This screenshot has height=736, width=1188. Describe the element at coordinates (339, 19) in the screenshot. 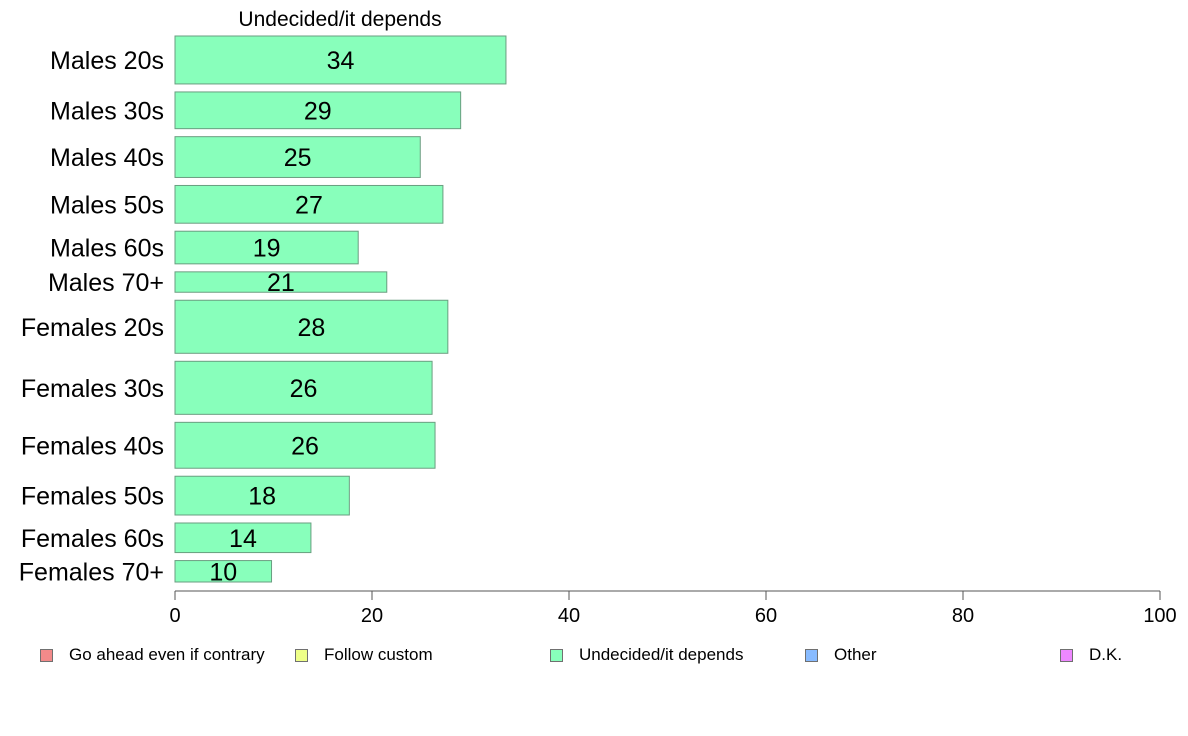

I see `chart-title: Undecided/it depends` at that location.